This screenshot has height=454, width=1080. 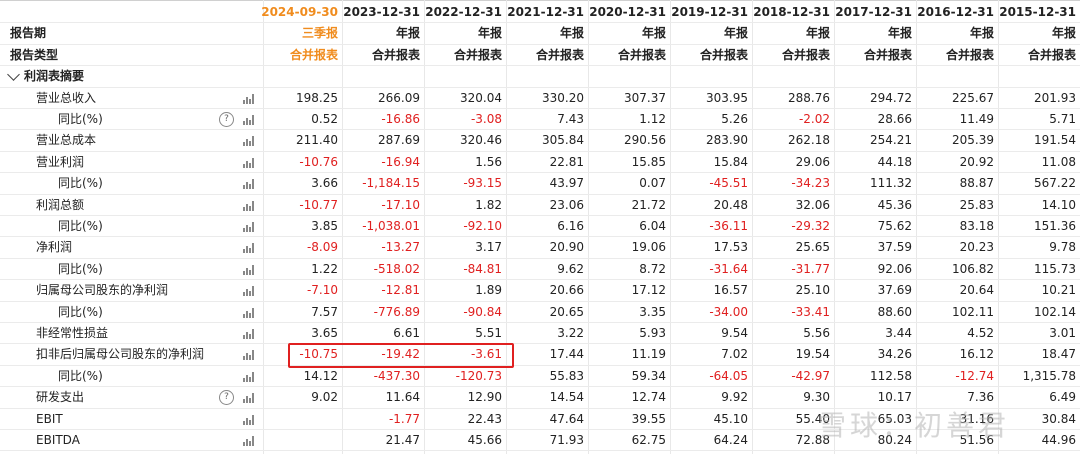 I want to click on row-label: 营业利润, so click(x=60, y=161).